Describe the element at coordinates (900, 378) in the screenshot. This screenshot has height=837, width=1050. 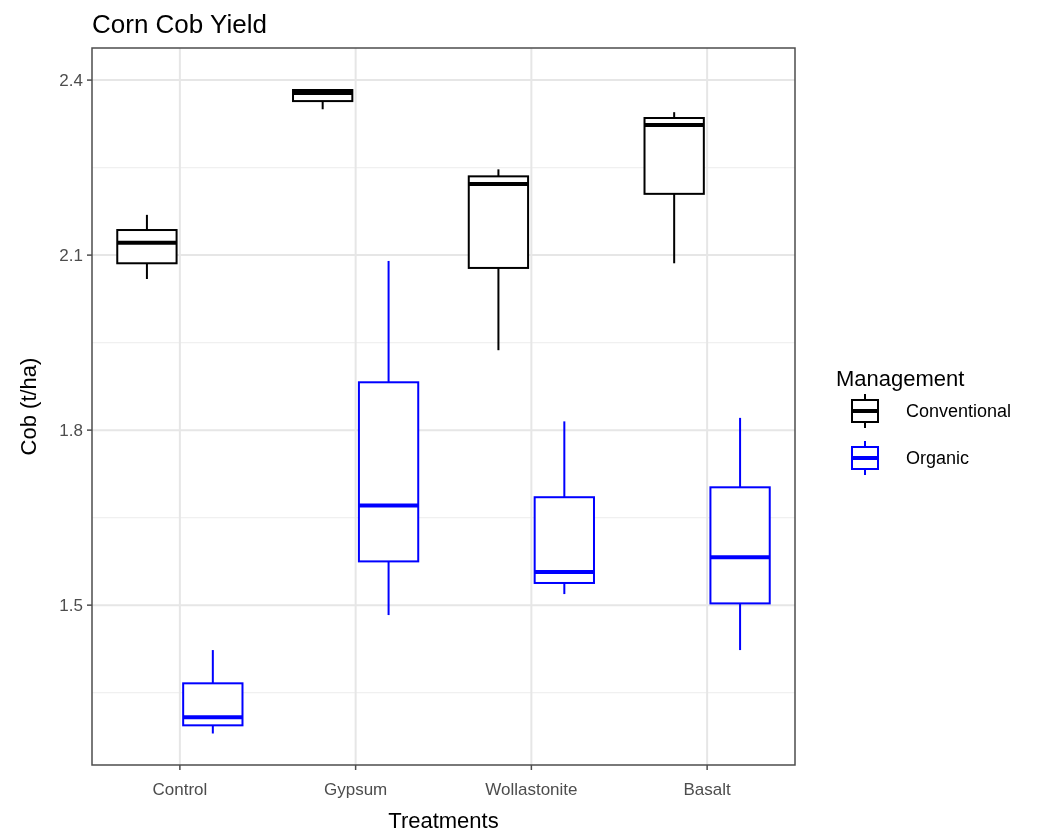
I see `legend-title: Management` at that location.